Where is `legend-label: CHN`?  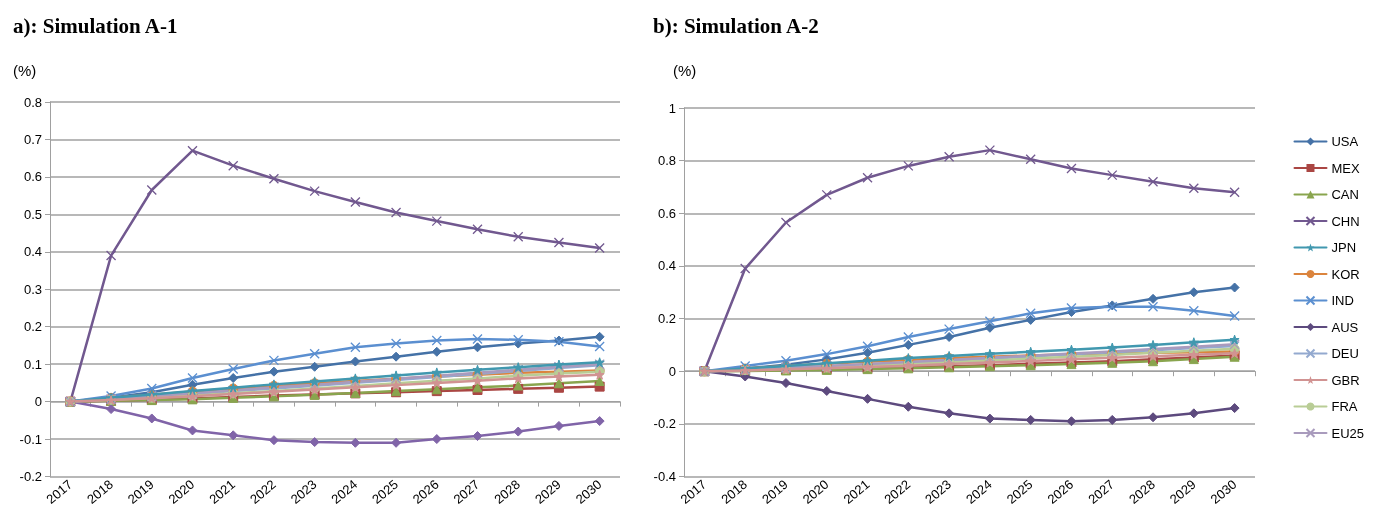 legend-label: CHN is located at coordinates (1345, 221).